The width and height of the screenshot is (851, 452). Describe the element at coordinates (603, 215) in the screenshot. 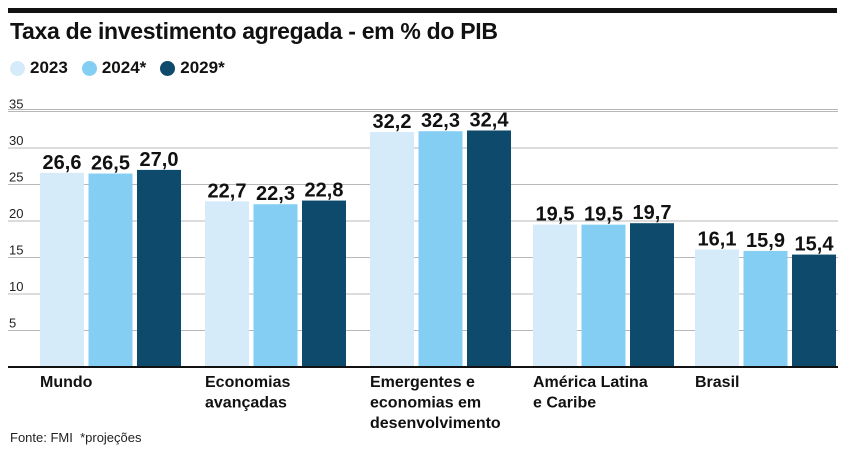

I see `data-label-4-2024: 19,5` at that location.